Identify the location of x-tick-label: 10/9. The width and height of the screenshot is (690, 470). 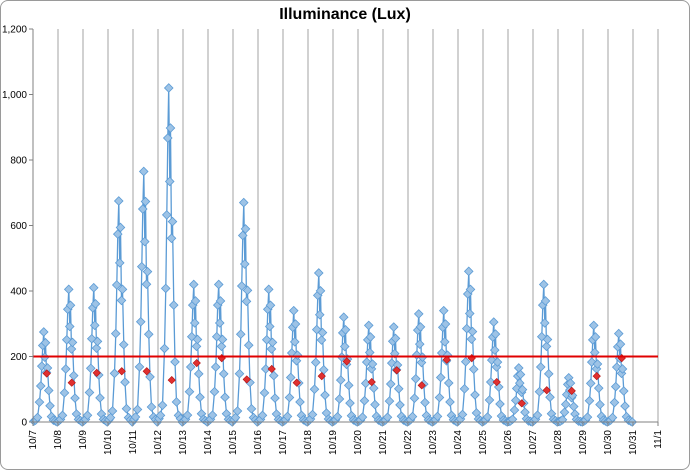
(83, 440).